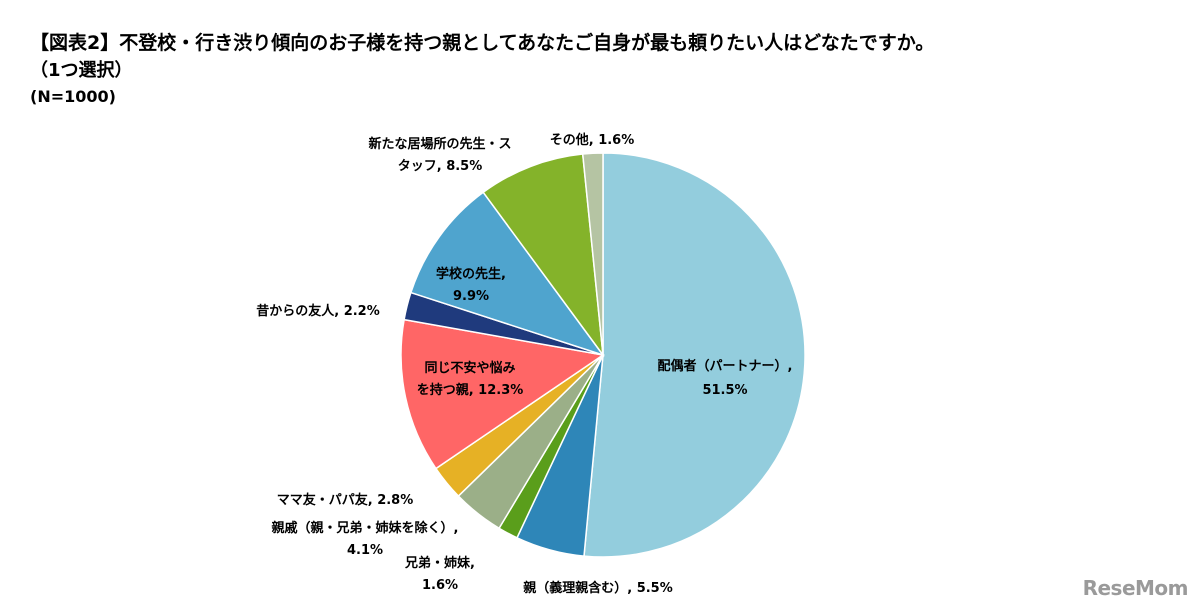  Describe the element at coordinates (471, 274) in the screenshot. I see `pie-slice-label-line: 学校の先生,` at that location.